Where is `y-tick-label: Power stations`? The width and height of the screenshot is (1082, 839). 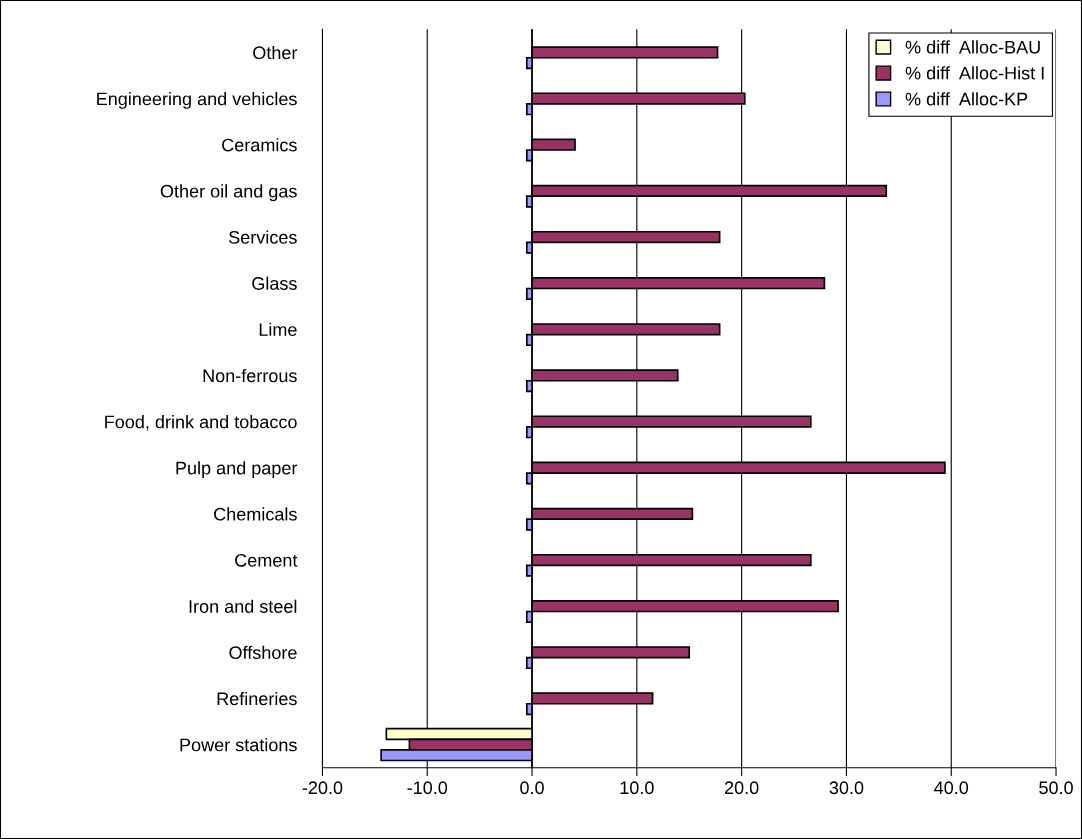
y-tick-label: Power stations is located at coordinates (238, 745).